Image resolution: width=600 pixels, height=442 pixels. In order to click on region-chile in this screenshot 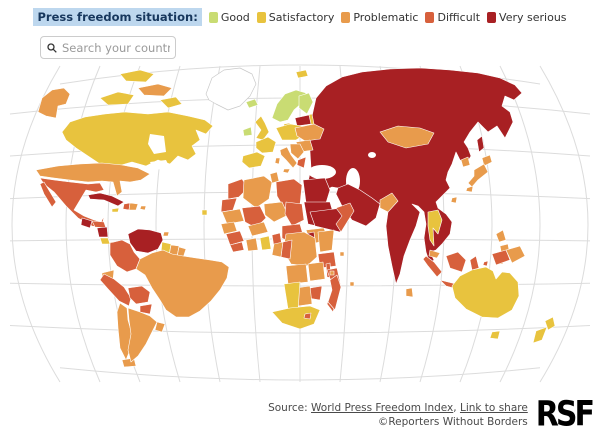, I will do `click(124, 331)`.